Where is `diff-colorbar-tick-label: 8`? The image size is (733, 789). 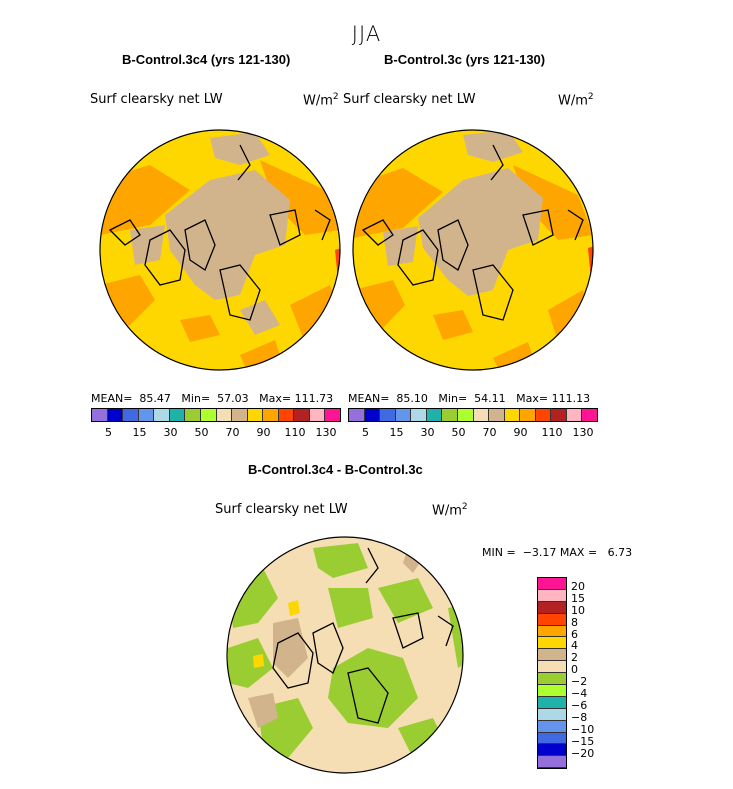 diff-colorbar-tick-label: 8 is located at coordinates (574, 622).